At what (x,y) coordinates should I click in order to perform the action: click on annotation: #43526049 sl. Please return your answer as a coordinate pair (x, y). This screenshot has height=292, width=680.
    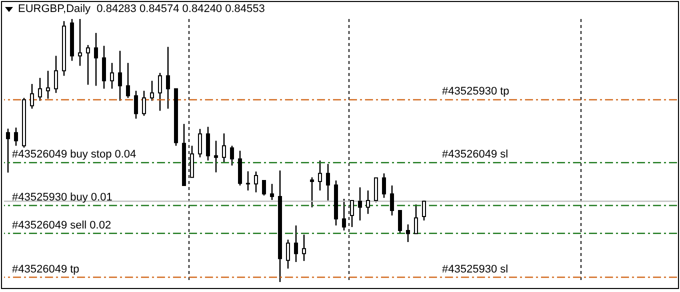
    Looking at the image, I should click on (475, 154).